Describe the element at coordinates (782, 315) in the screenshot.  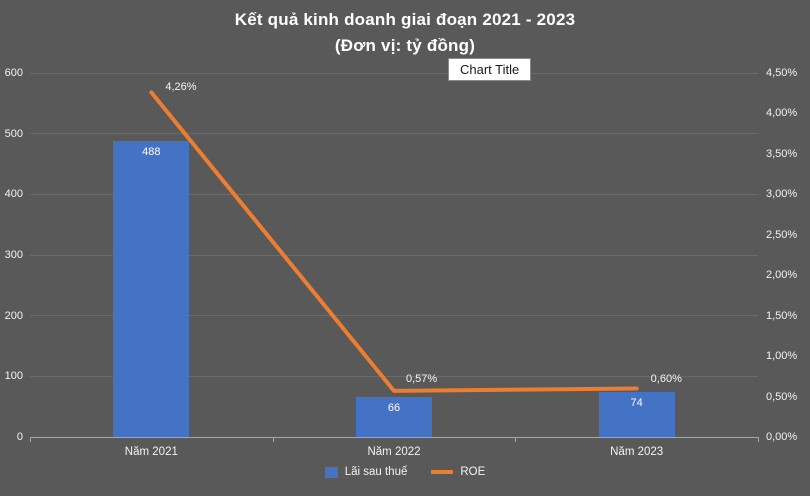
I see `y-axis-label-right: 1,50%` at that location.